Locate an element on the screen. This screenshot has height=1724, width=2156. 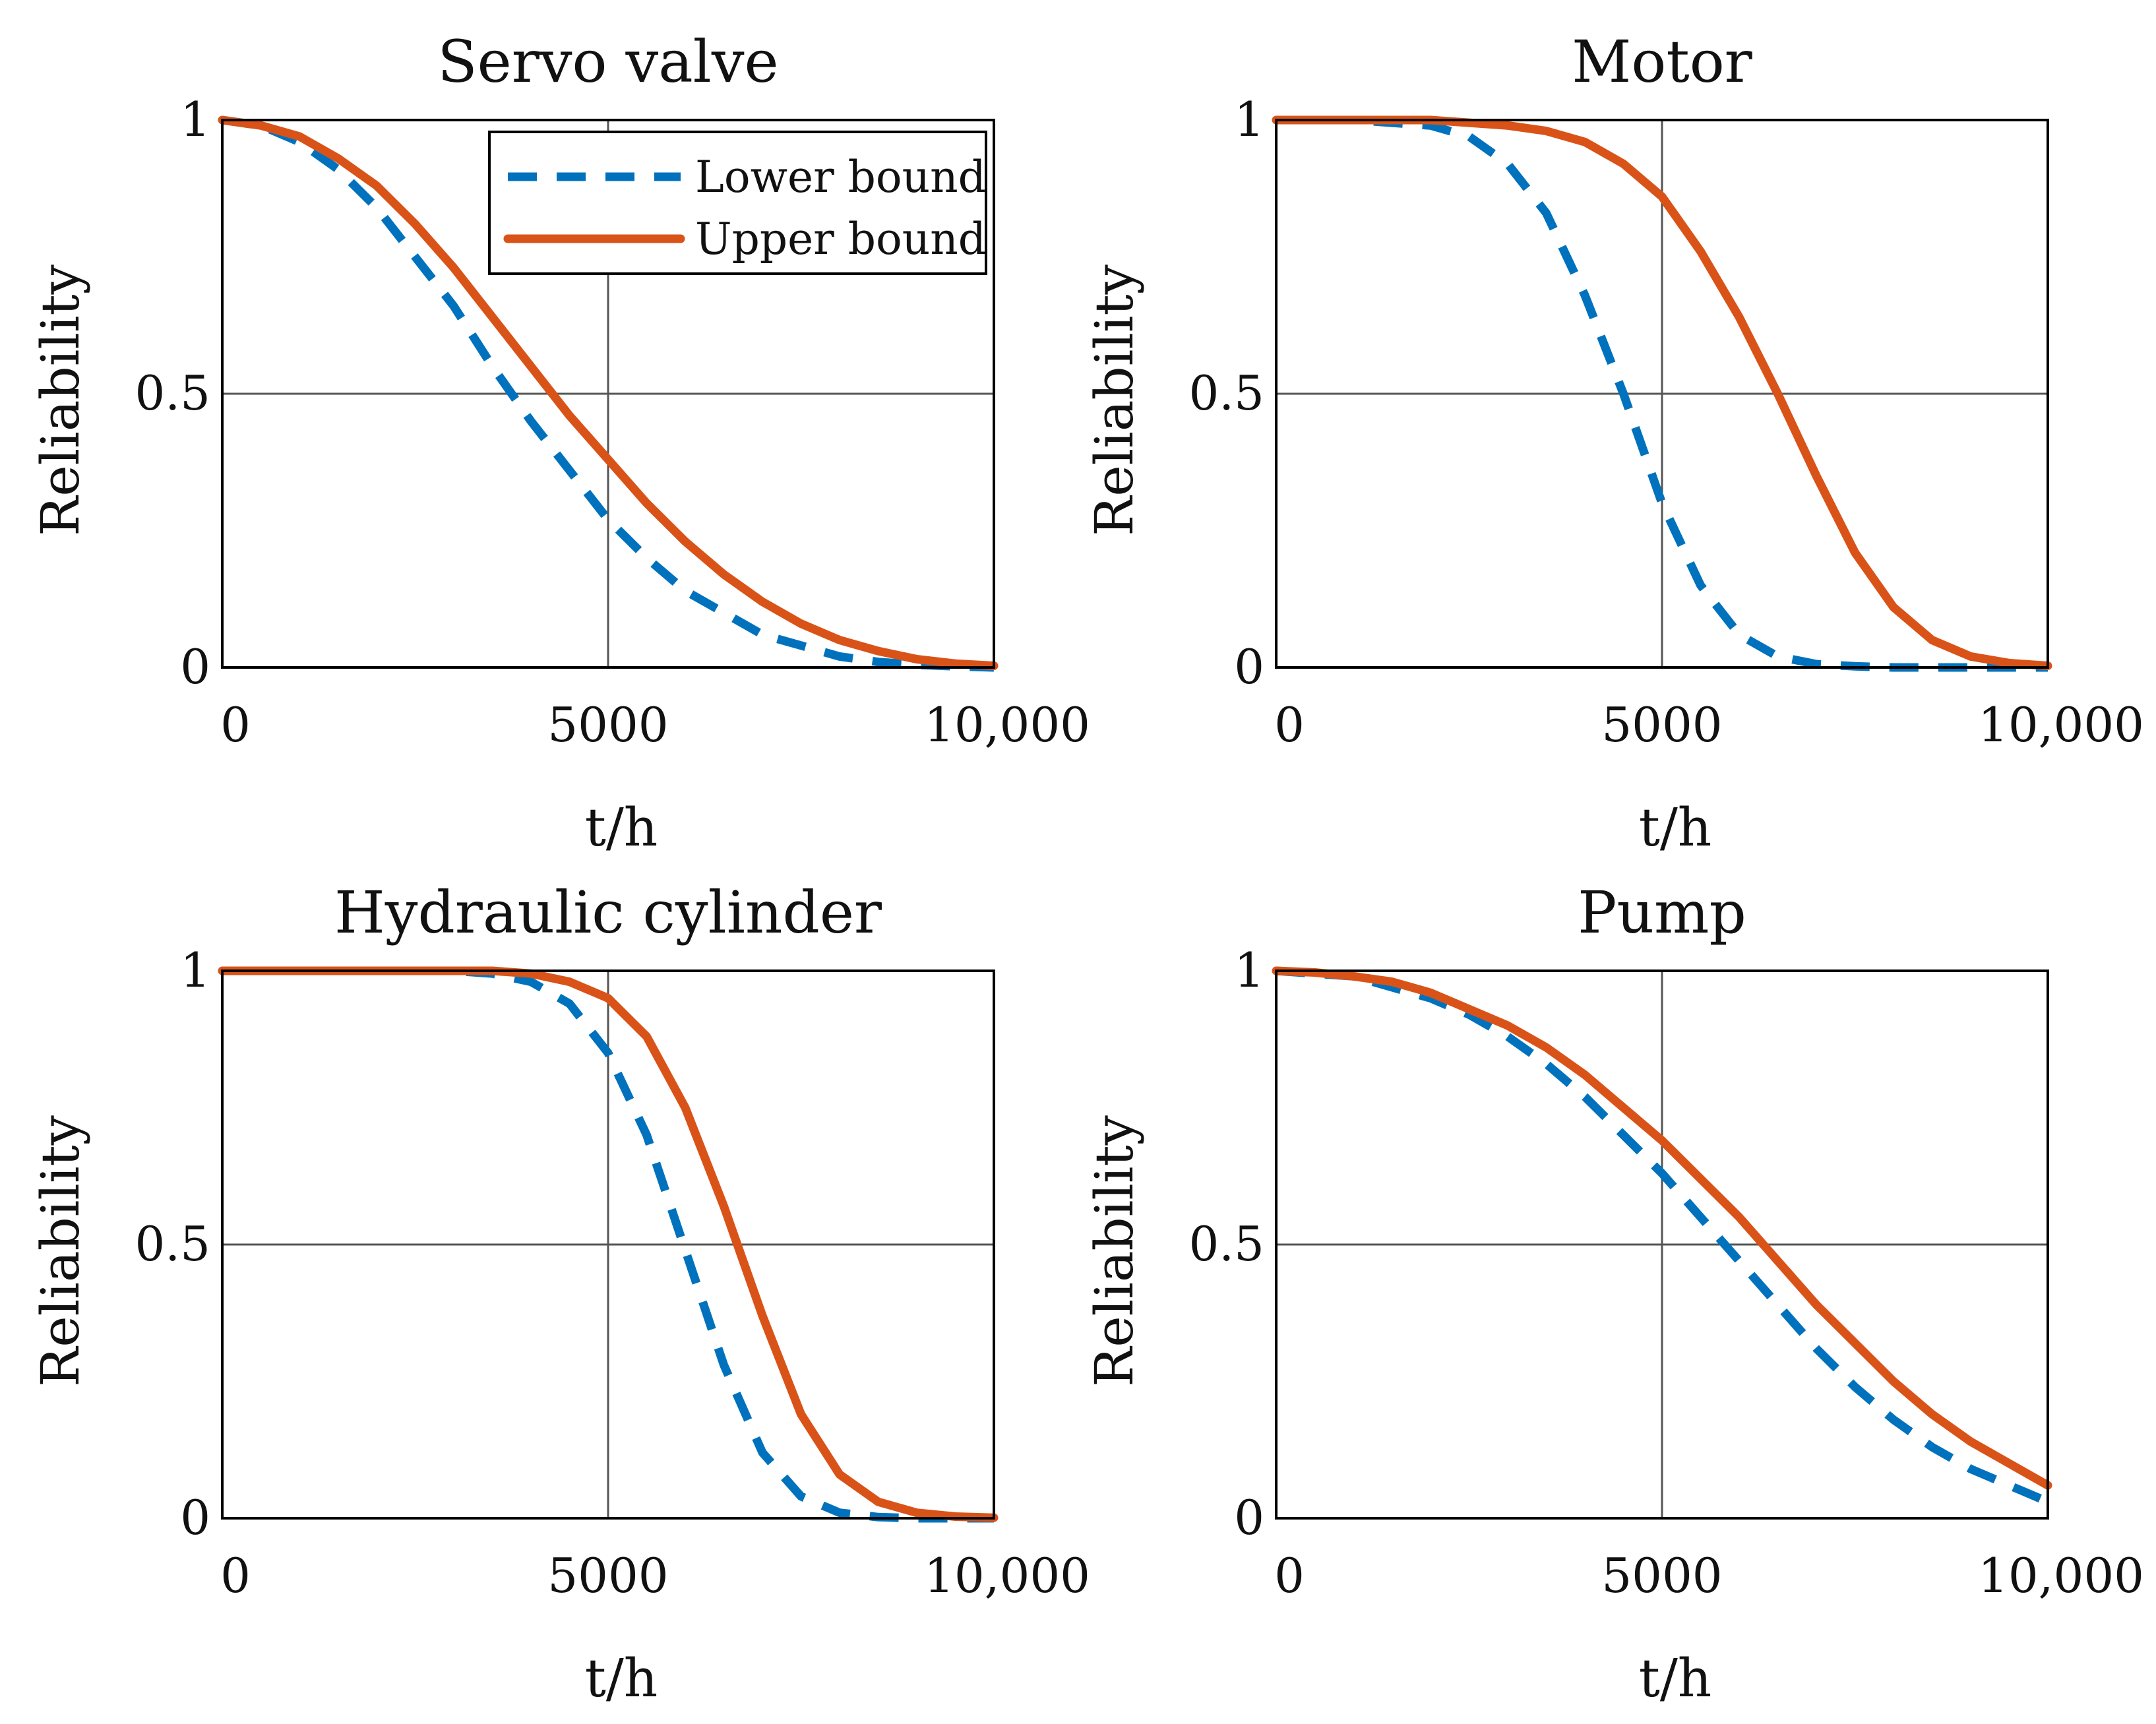
hydraulic-cylinder-x-axis-label: t/h is located at coordinates (621, 1678).